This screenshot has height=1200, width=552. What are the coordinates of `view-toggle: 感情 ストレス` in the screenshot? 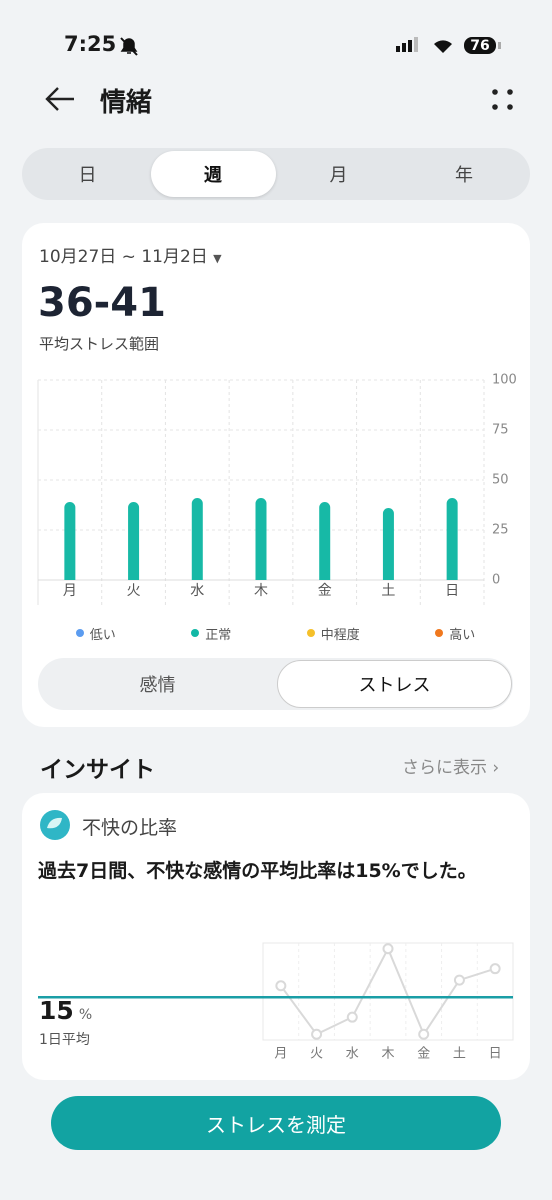 It's located at (275, 684).